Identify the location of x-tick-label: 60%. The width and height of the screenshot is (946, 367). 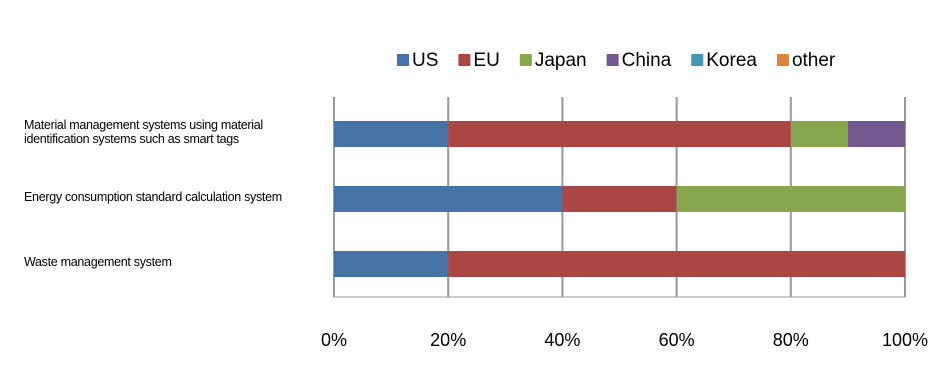
(677, 340).